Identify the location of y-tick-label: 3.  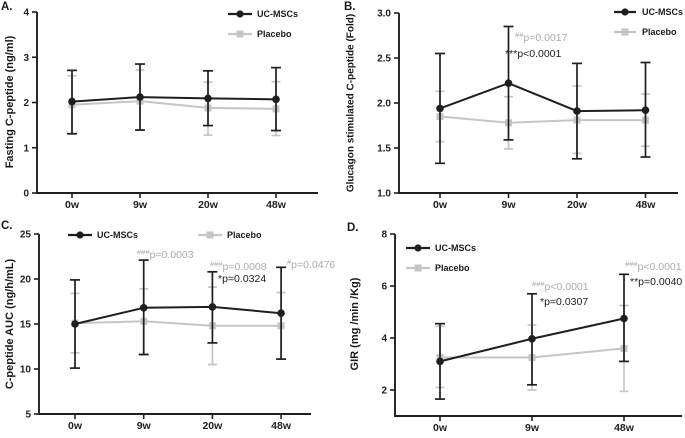
(26, 58).